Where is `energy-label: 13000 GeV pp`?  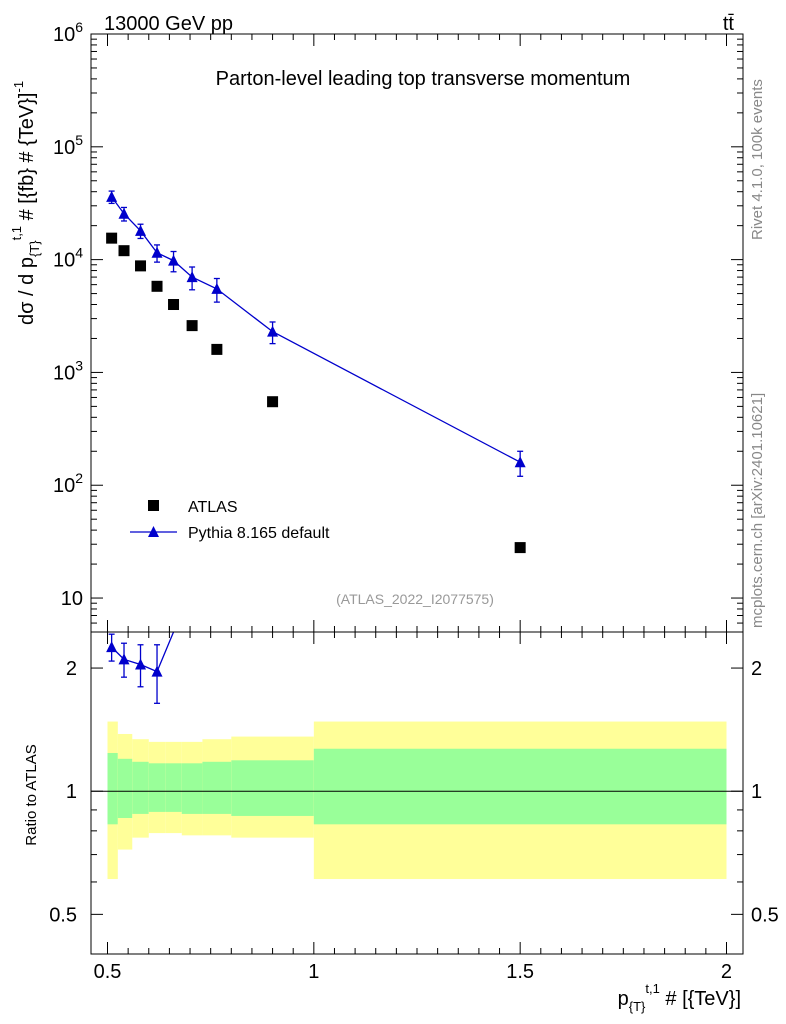 energy-label: 13000 GeV pp is located at coordinates (168, 24).